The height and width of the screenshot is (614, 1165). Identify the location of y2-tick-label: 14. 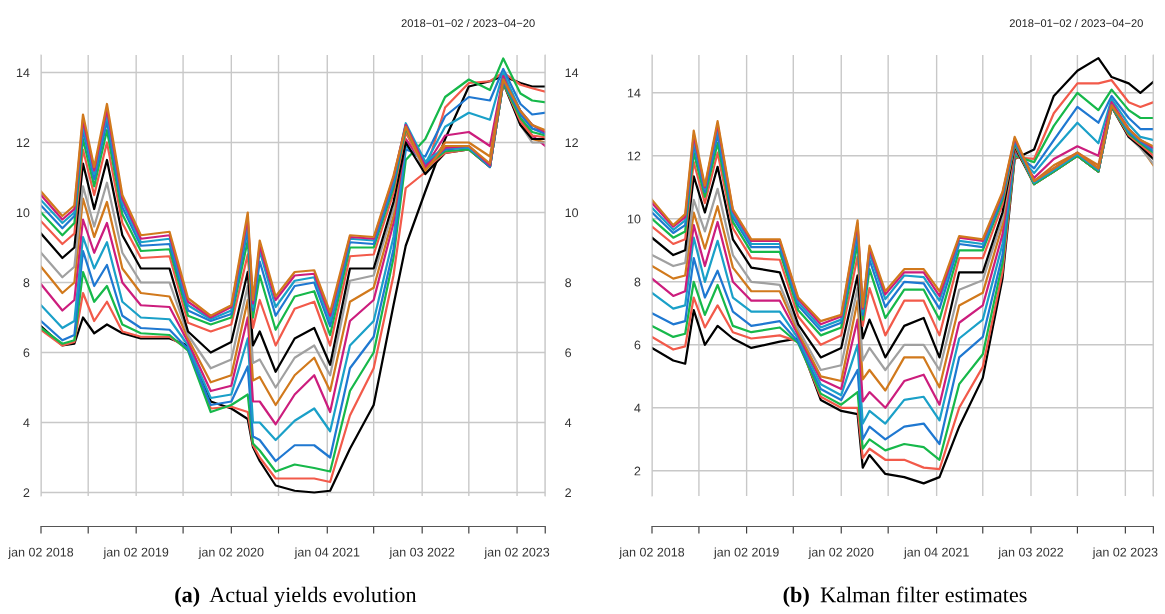
(572, 73).